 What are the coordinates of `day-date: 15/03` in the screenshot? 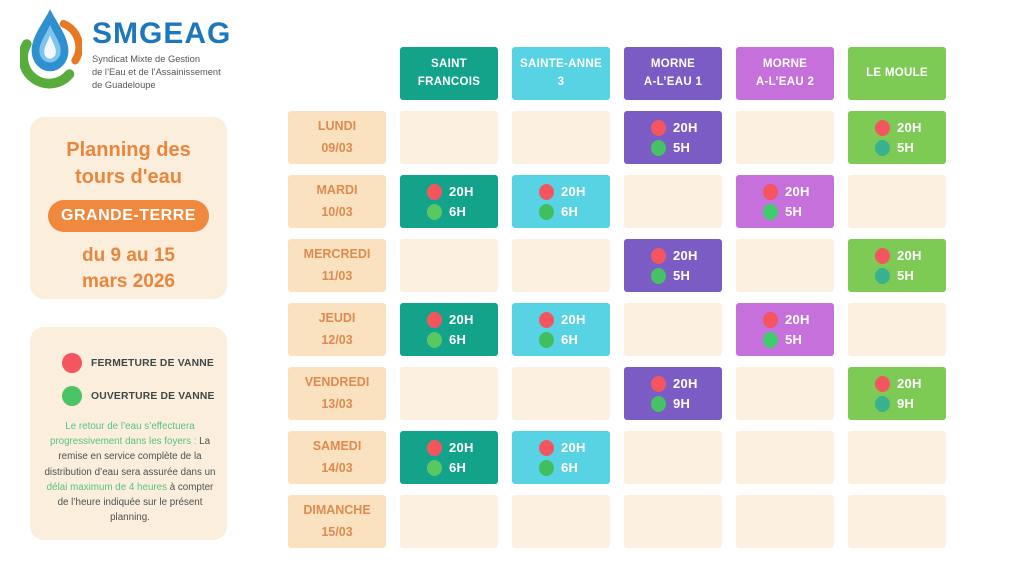 It's located at (337, 531).